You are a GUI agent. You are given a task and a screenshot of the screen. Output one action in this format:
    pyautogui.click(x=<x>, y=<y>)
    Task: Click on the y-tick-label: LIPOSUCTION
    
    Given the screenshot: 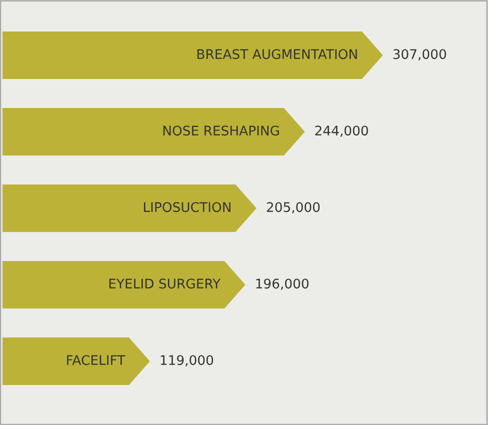 What is the action you would take?
    pyautogui.click(x=187, y=207)
    